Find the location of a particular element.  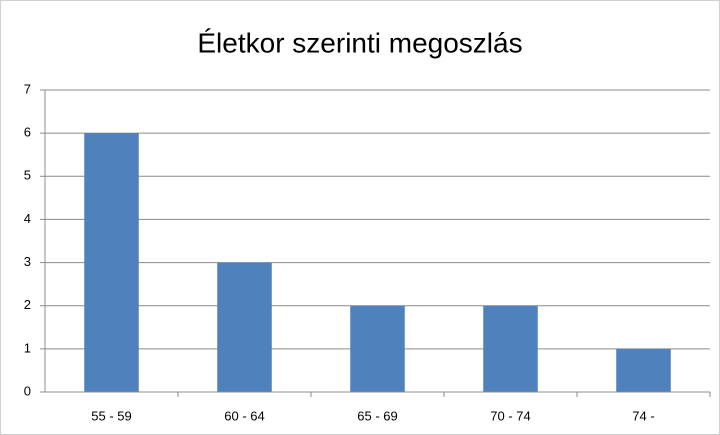

x-tick-label: 70 - 74 is located at coordinates (510, 415).